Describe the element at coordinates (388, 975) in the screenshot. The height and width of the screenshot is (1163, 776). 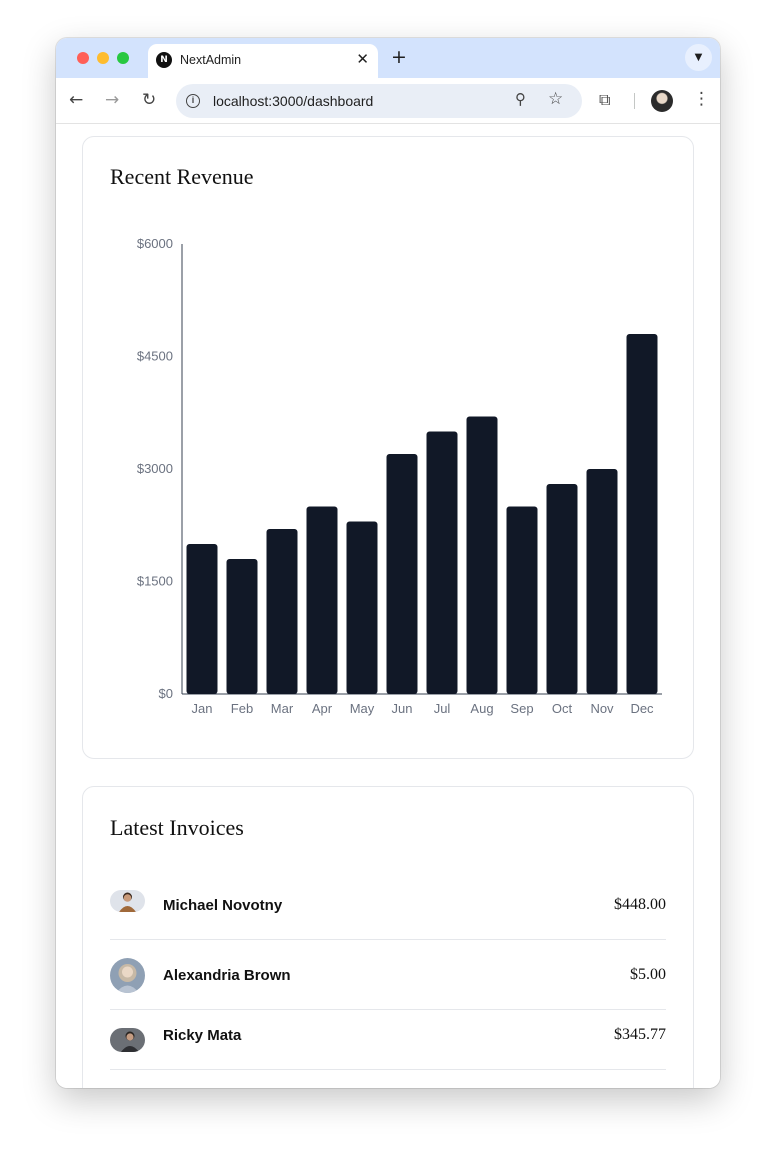
I see `invoice-row: Alexandria Brown $5.00` at that location.